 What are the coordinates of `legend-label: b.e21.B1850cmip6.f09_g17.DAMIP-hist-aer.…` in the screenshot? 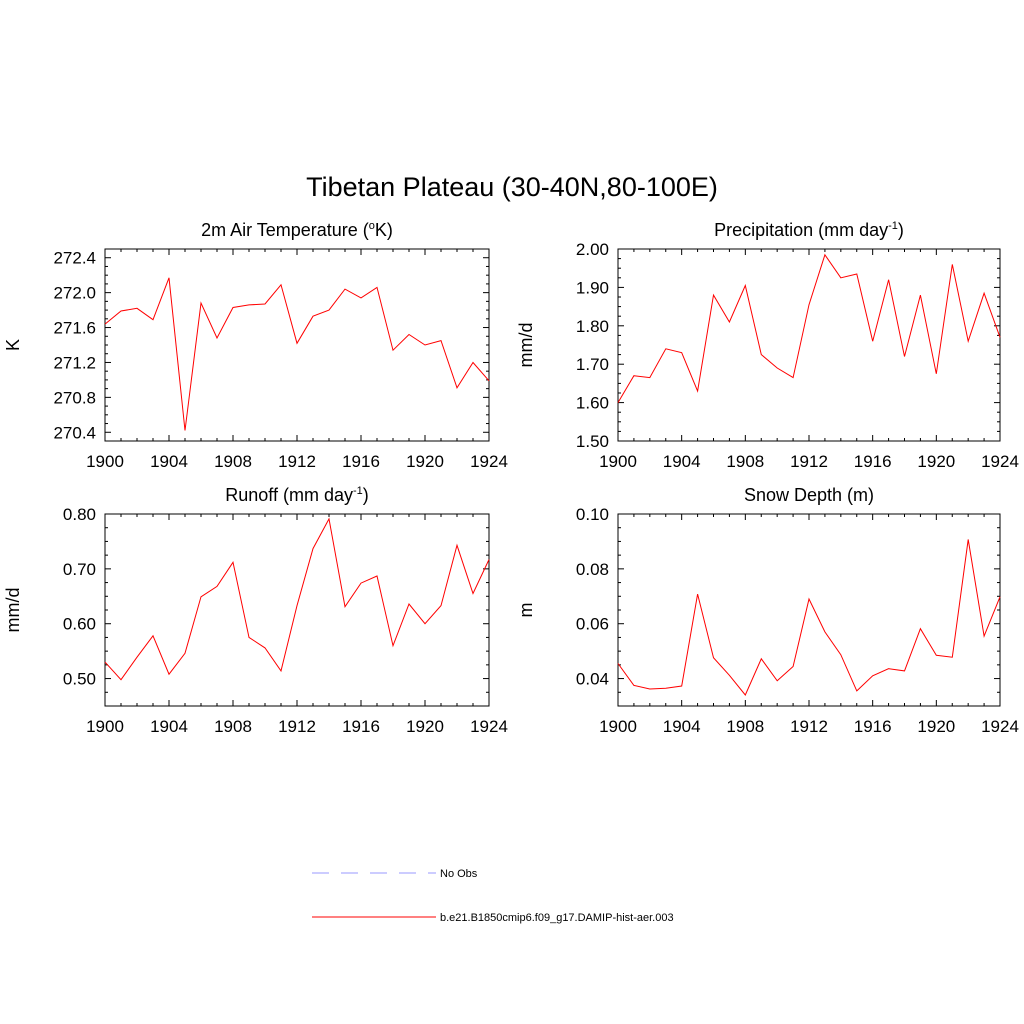 It's located at (557, 918).